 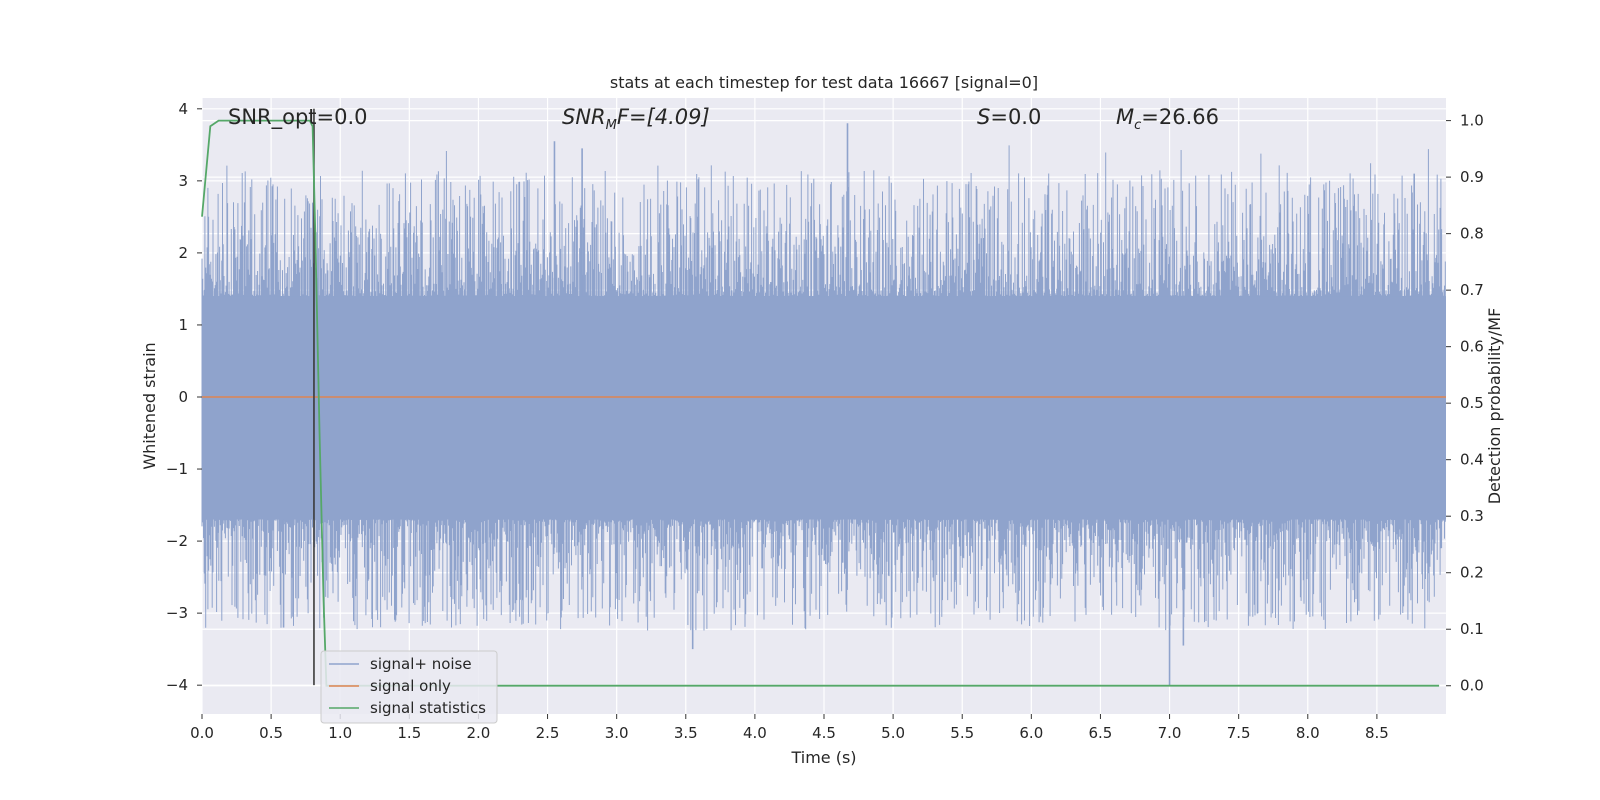 I want to click on annotation-mc: Mc=26.66, so click(x=1167, y=119).